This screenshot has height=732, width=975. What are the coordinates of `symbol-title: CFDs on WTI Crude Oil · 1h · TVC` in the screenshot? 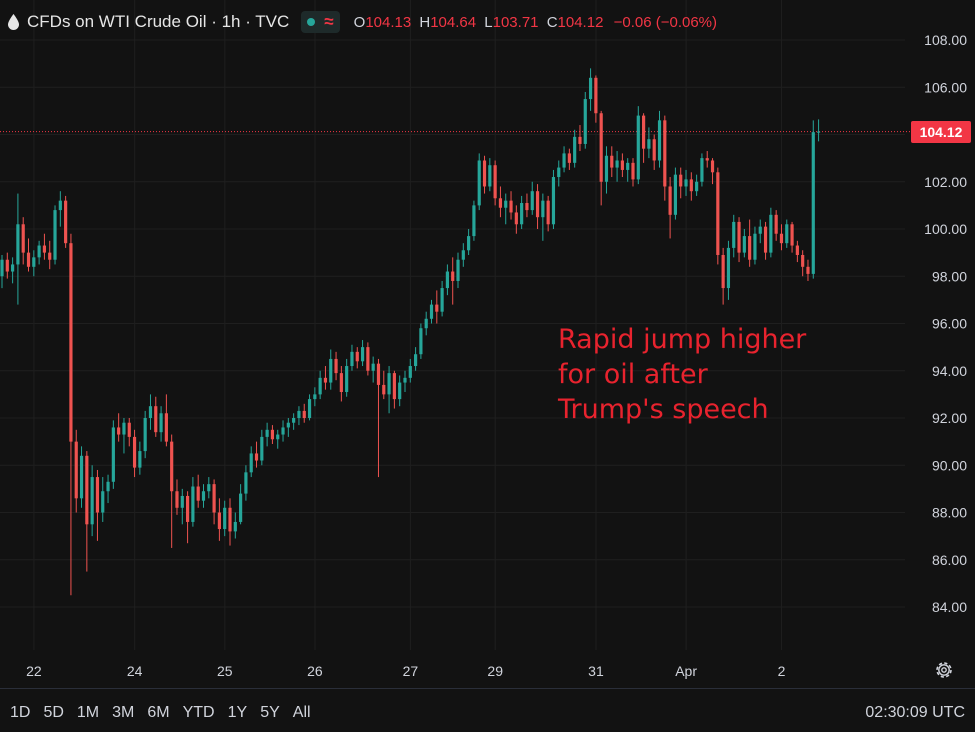 It's located at (158, 21).